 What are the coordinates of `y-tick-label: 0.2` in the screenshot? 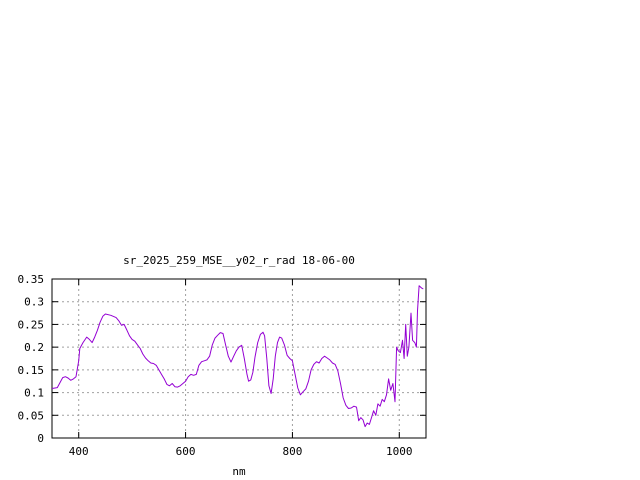 It's located at (34, 347).